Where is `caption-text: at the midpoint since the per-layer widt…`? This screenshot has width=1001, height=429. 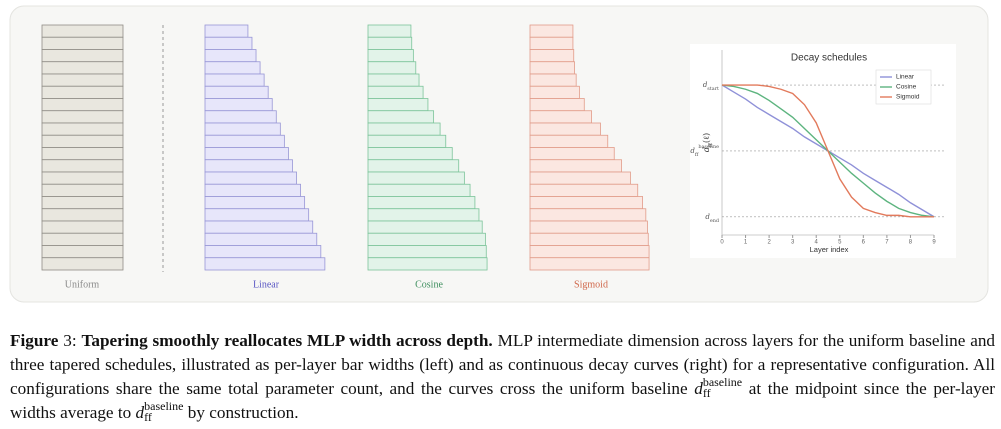 caption-text: at the midpoint since the per-layer widt… is located at coordinates (503, 400).